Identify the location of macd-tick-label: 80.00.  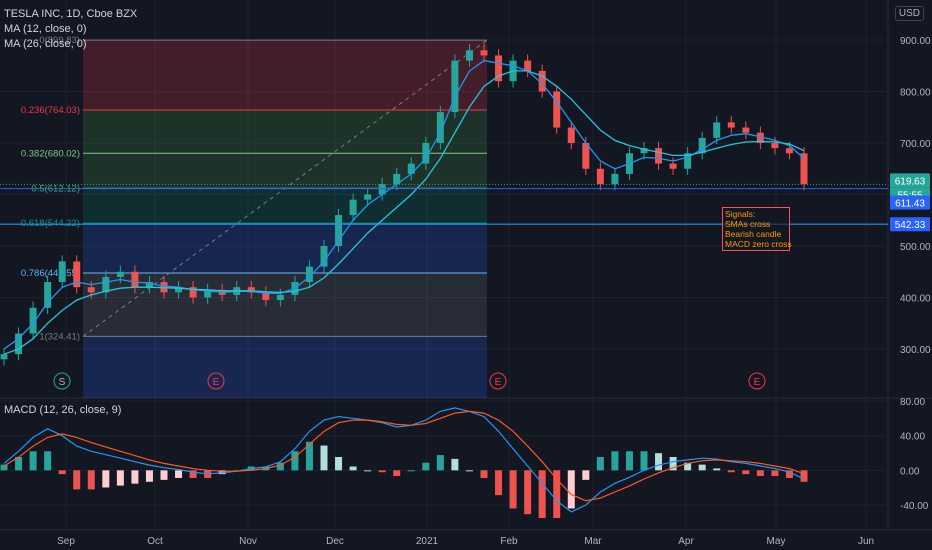
(912, 402).